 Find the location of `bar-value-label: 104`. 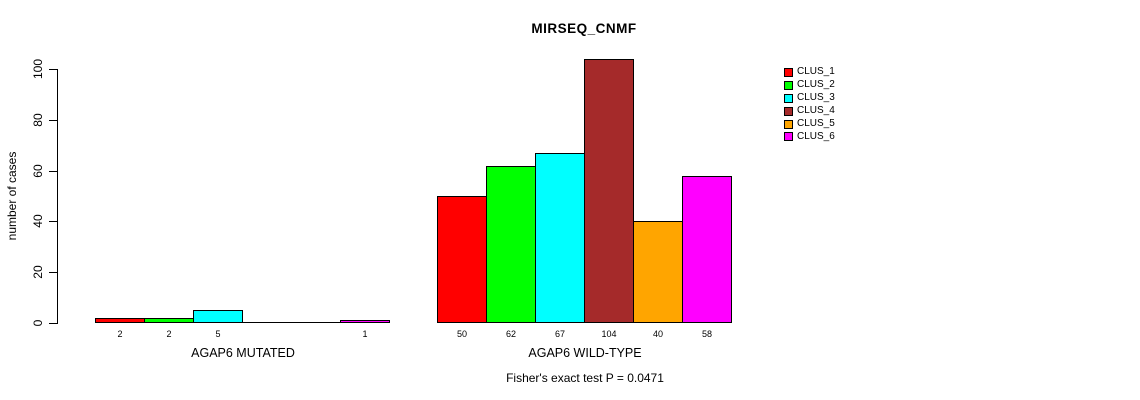

bar-value-label: 104 is located at coordinates (609, 334).